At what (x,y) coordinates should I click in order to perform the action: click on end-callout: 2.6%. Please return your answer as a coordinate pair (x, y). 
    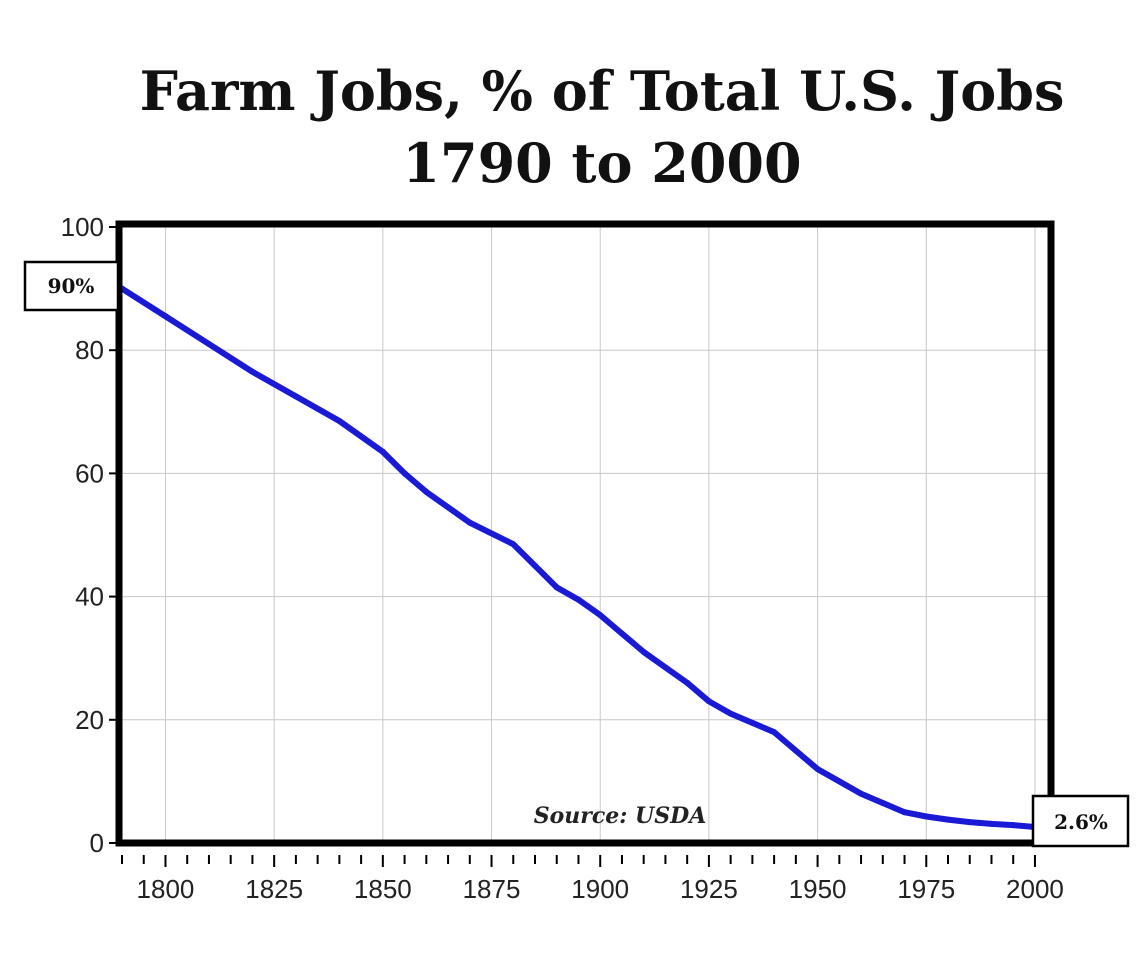
    Looking at the image, I should click on (1080, 821).